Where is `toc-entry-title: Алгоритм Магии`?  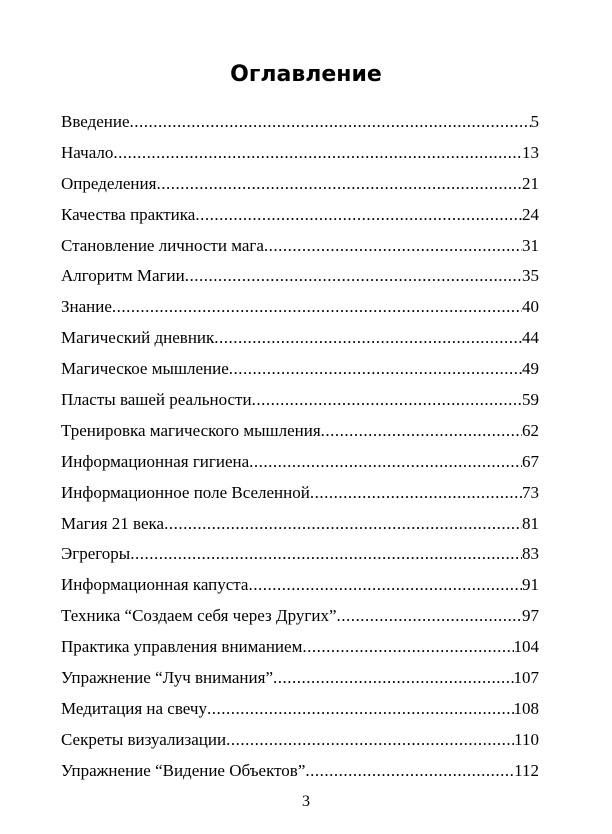 toc-entry-title: Алгоритм Магии is located at coordinates (123, 276).